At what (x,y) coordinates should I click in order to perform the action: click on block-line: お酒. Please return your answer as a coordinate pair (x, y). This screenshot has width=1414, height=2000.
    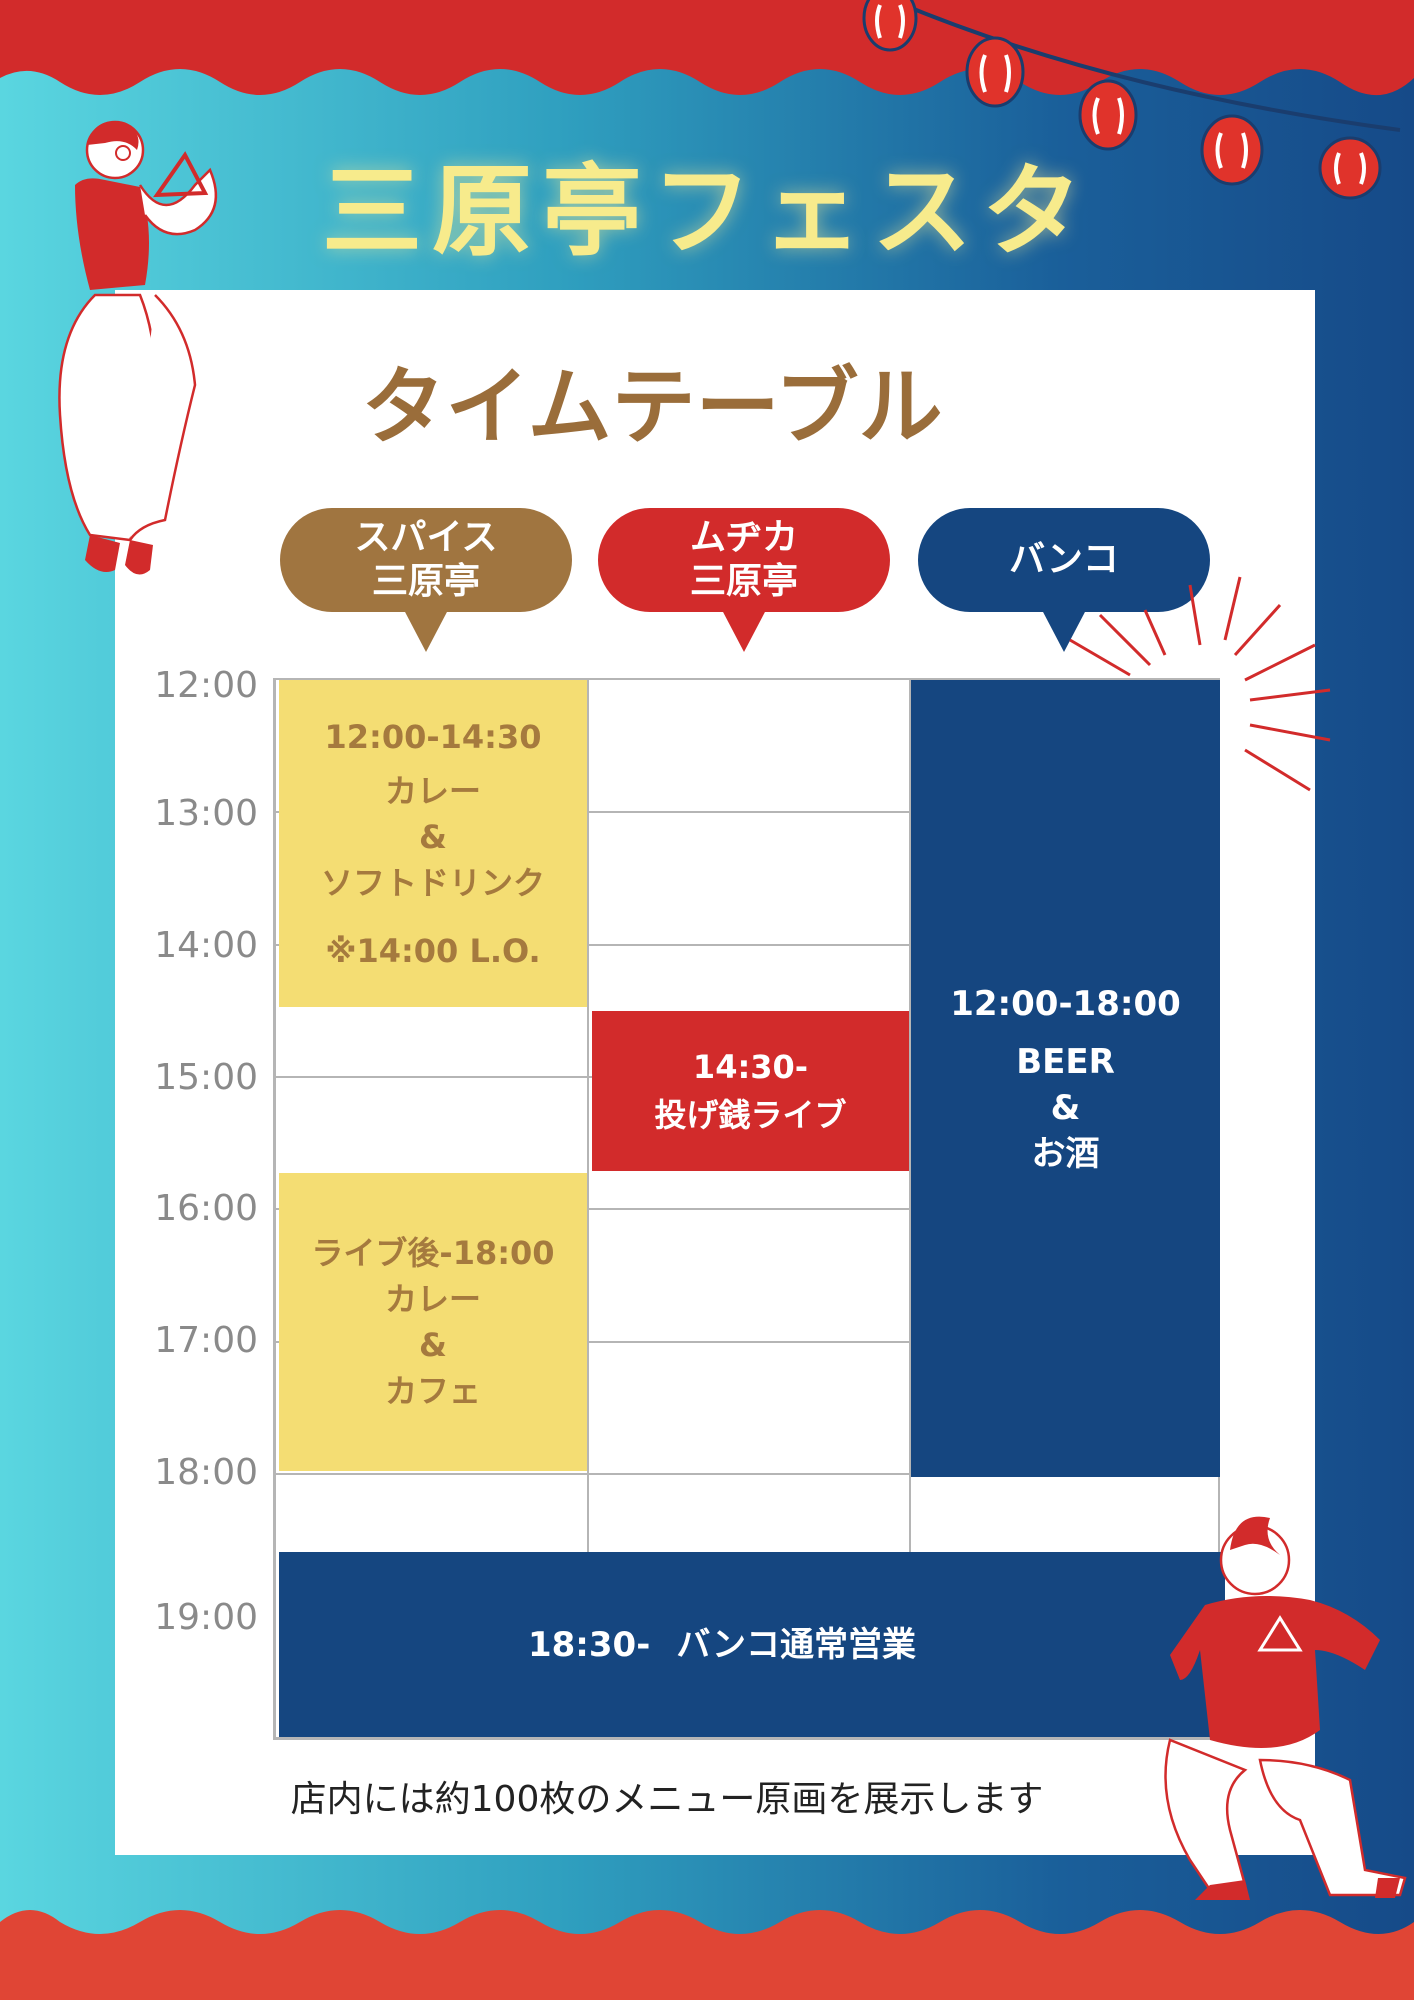
    Looking at the image, I should click on (1065, 1153).